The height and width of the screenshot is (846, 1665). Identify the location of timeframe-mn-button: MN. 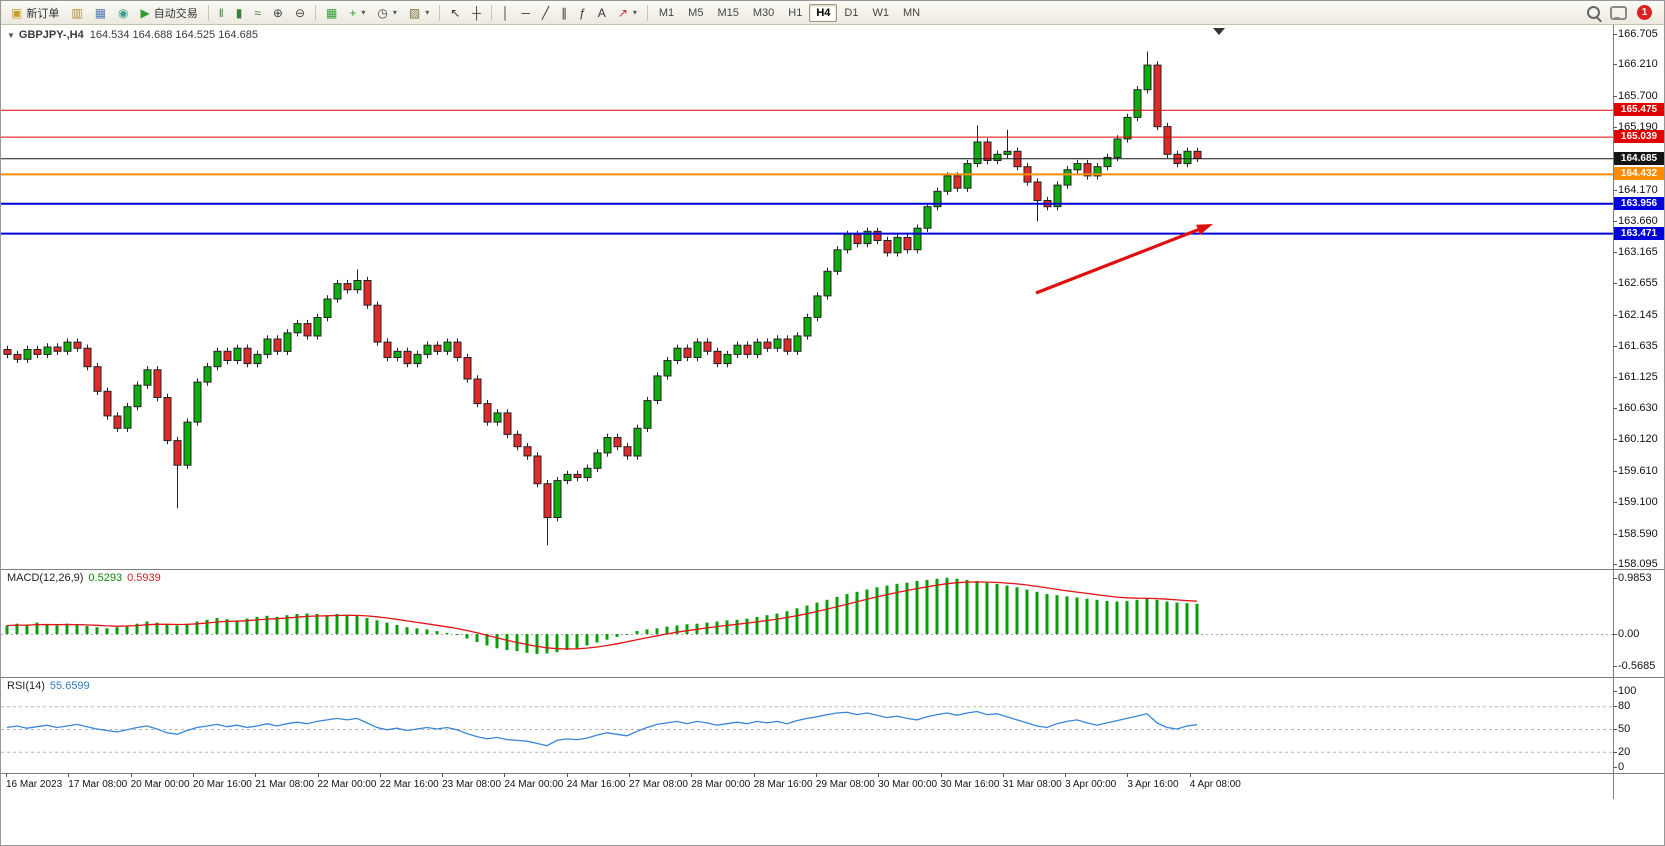
(911, 12).